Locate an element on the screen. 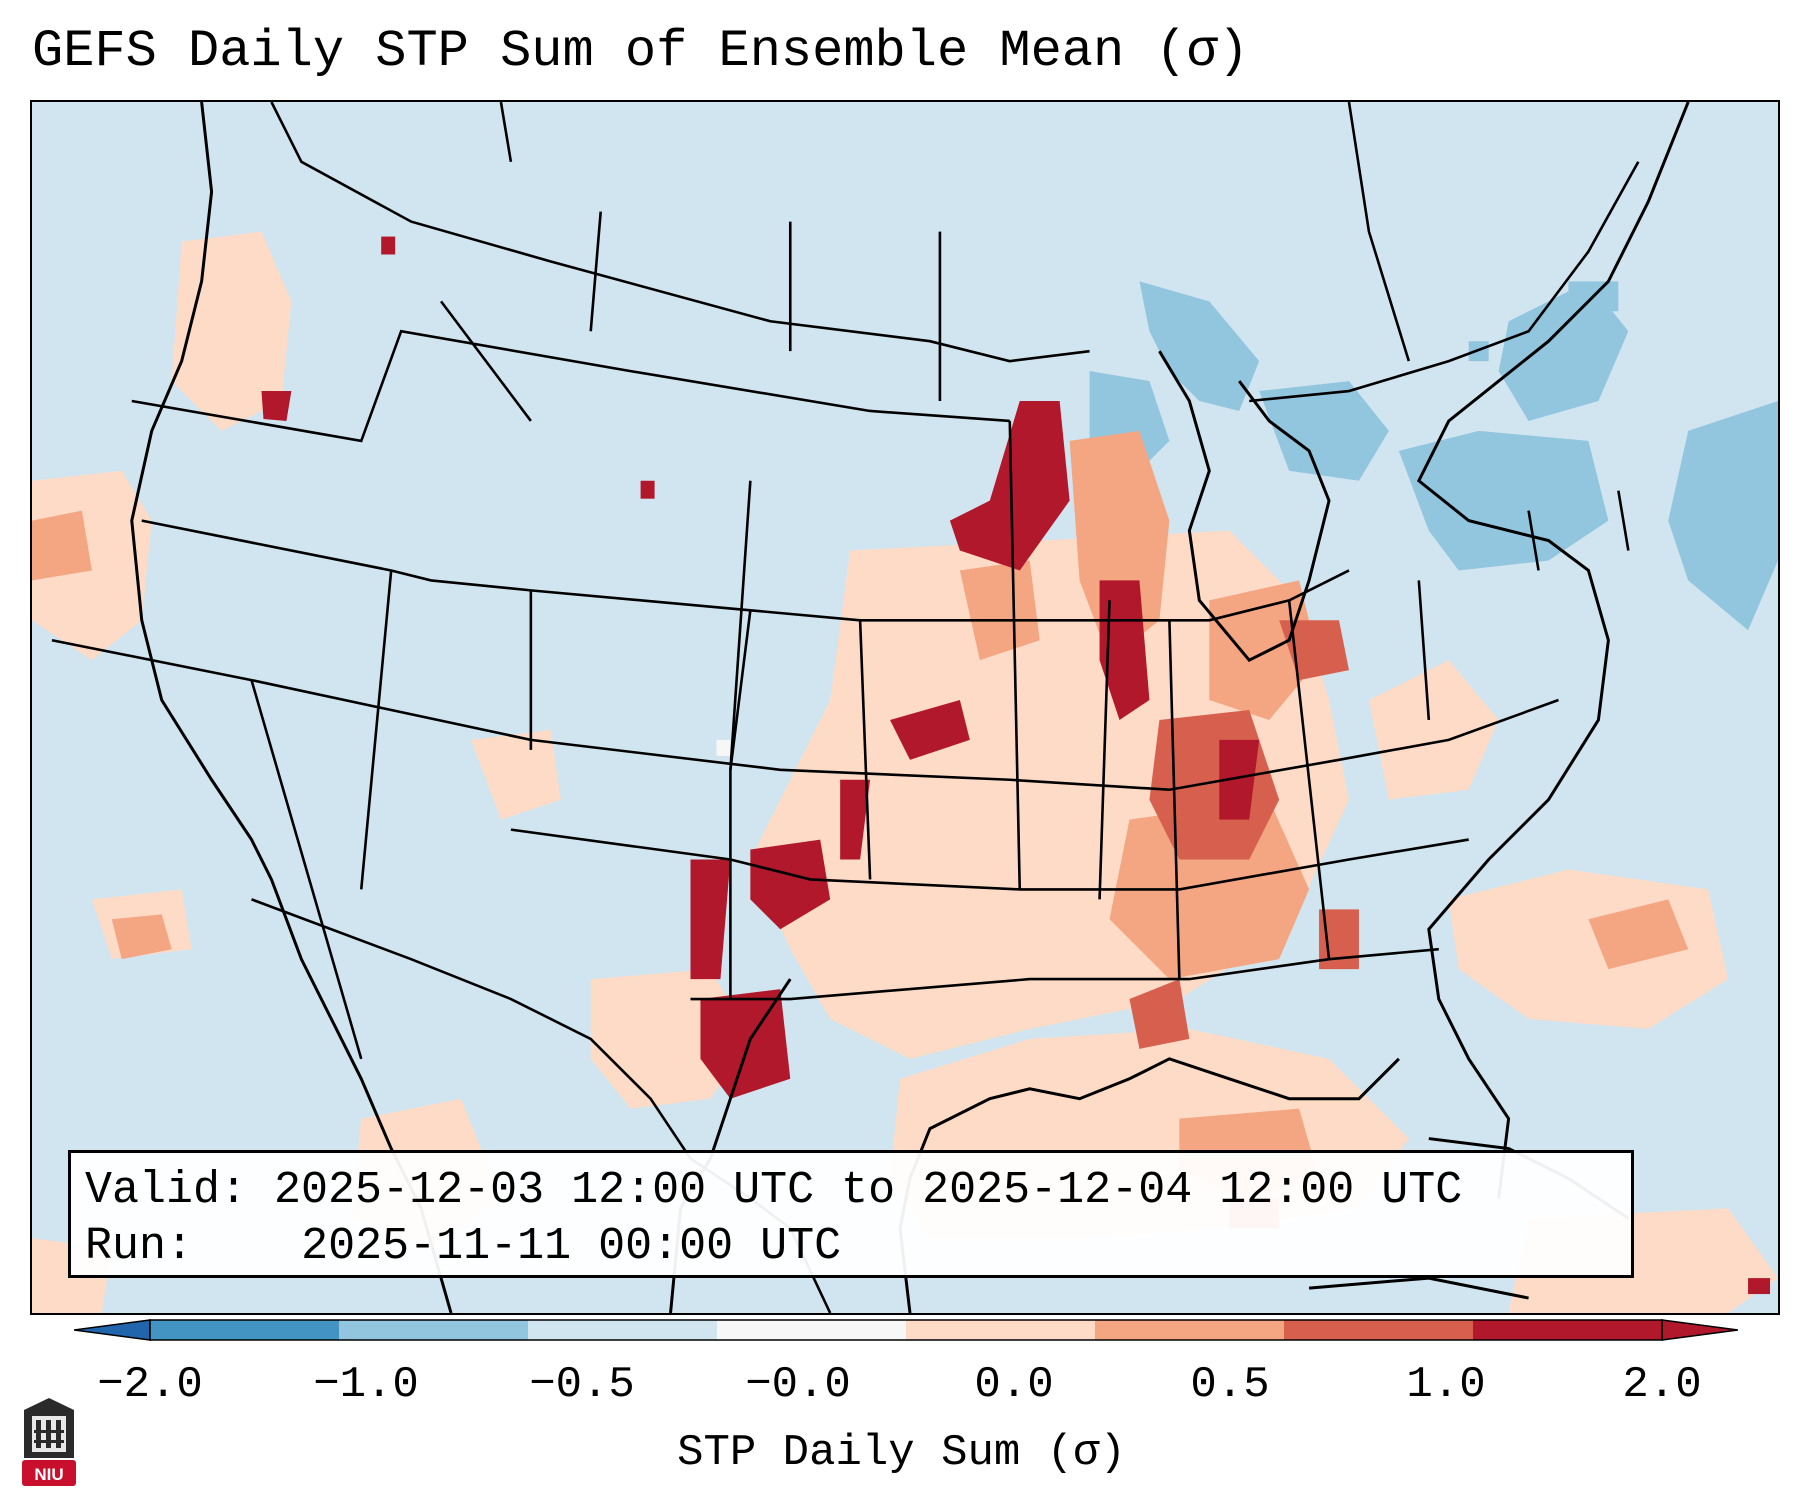  run-time: 2025-11-11 00:00 UTC is located at coordinates (571, 1246).